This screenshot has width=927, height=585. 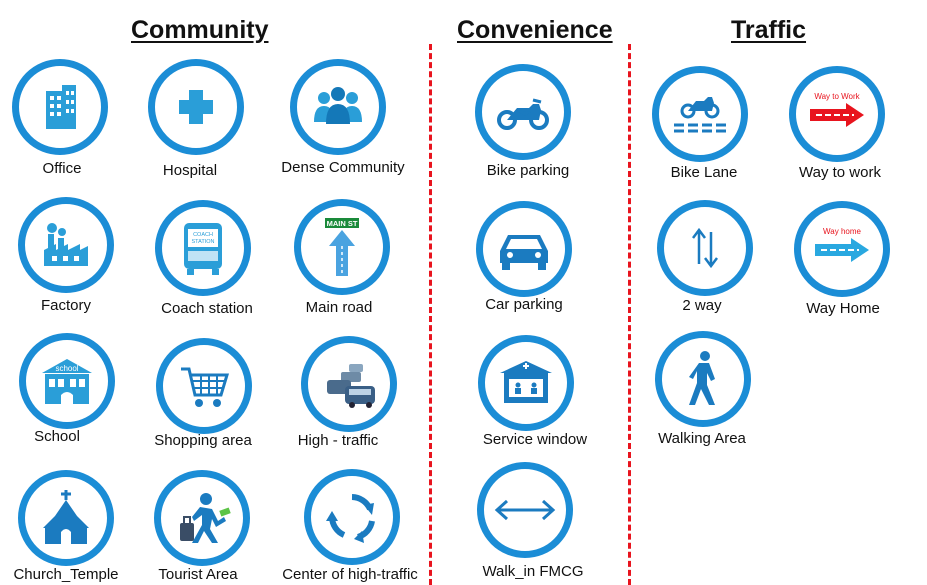 I want to click on bike-lane-icon, so click(x=700, y=114).